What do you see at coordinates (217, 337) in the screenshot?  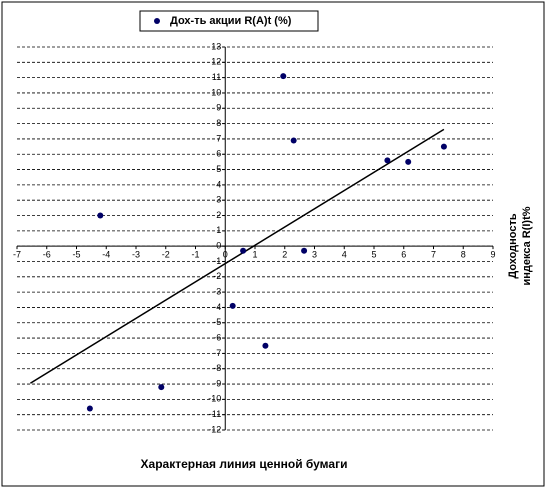 I see `y-tick-label: -6` at bounding box center [217, 337].